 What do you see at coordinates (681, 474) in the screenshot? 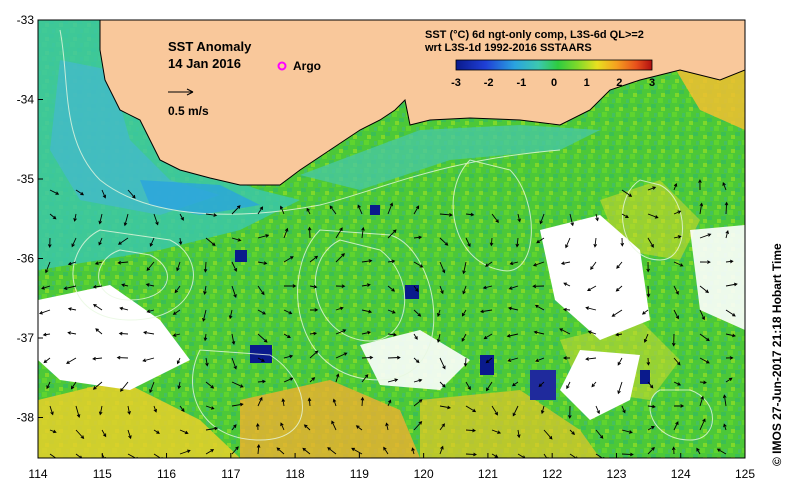
I see `x-tick-label: 124` at bounding box center [681, 474].